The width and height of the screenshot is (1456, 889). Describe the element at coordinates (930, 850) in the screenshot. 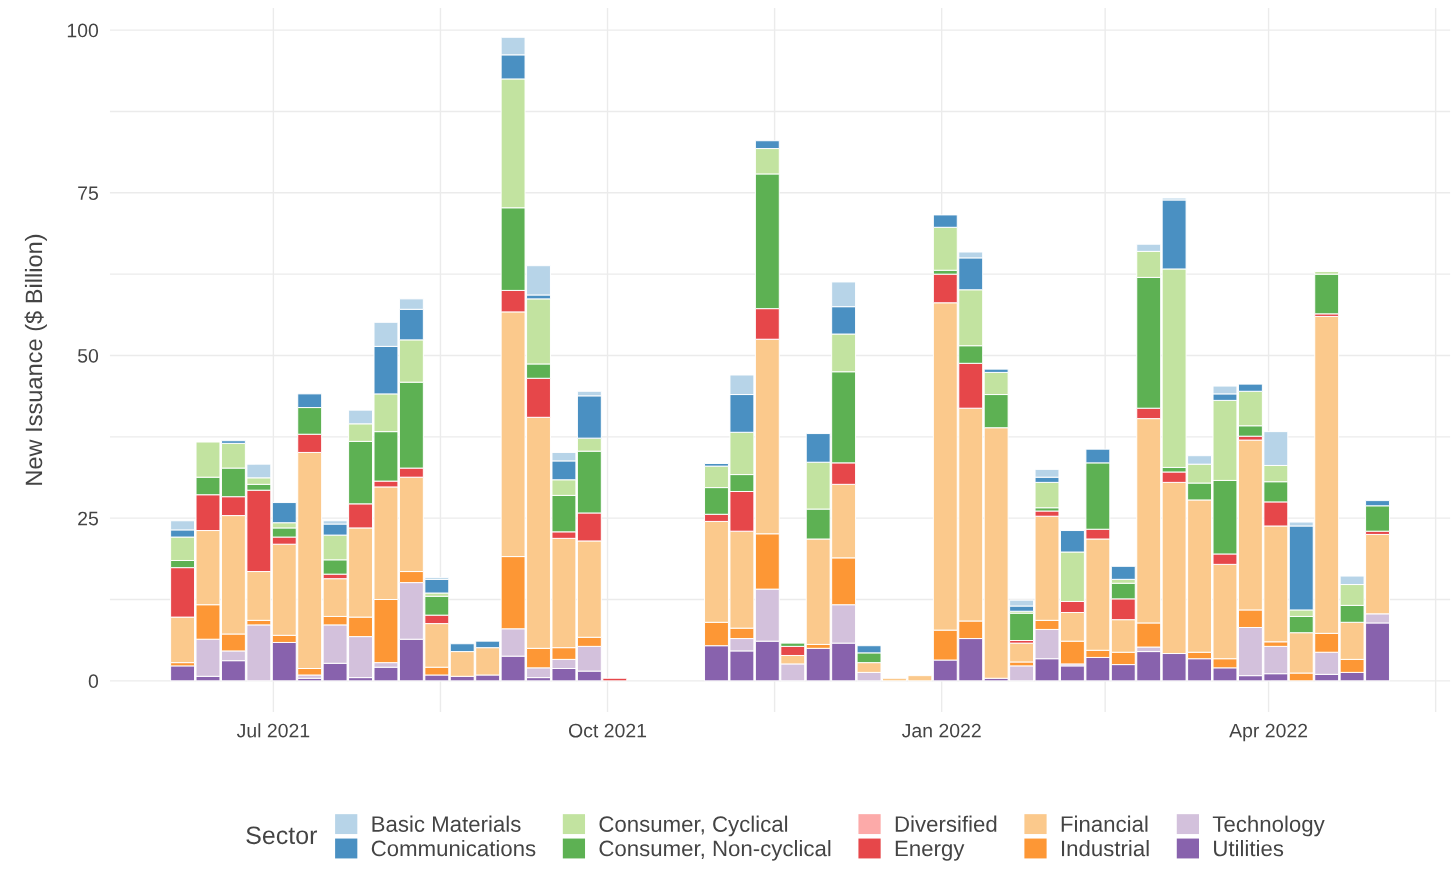

I see `legend-label: Energy` at that location.